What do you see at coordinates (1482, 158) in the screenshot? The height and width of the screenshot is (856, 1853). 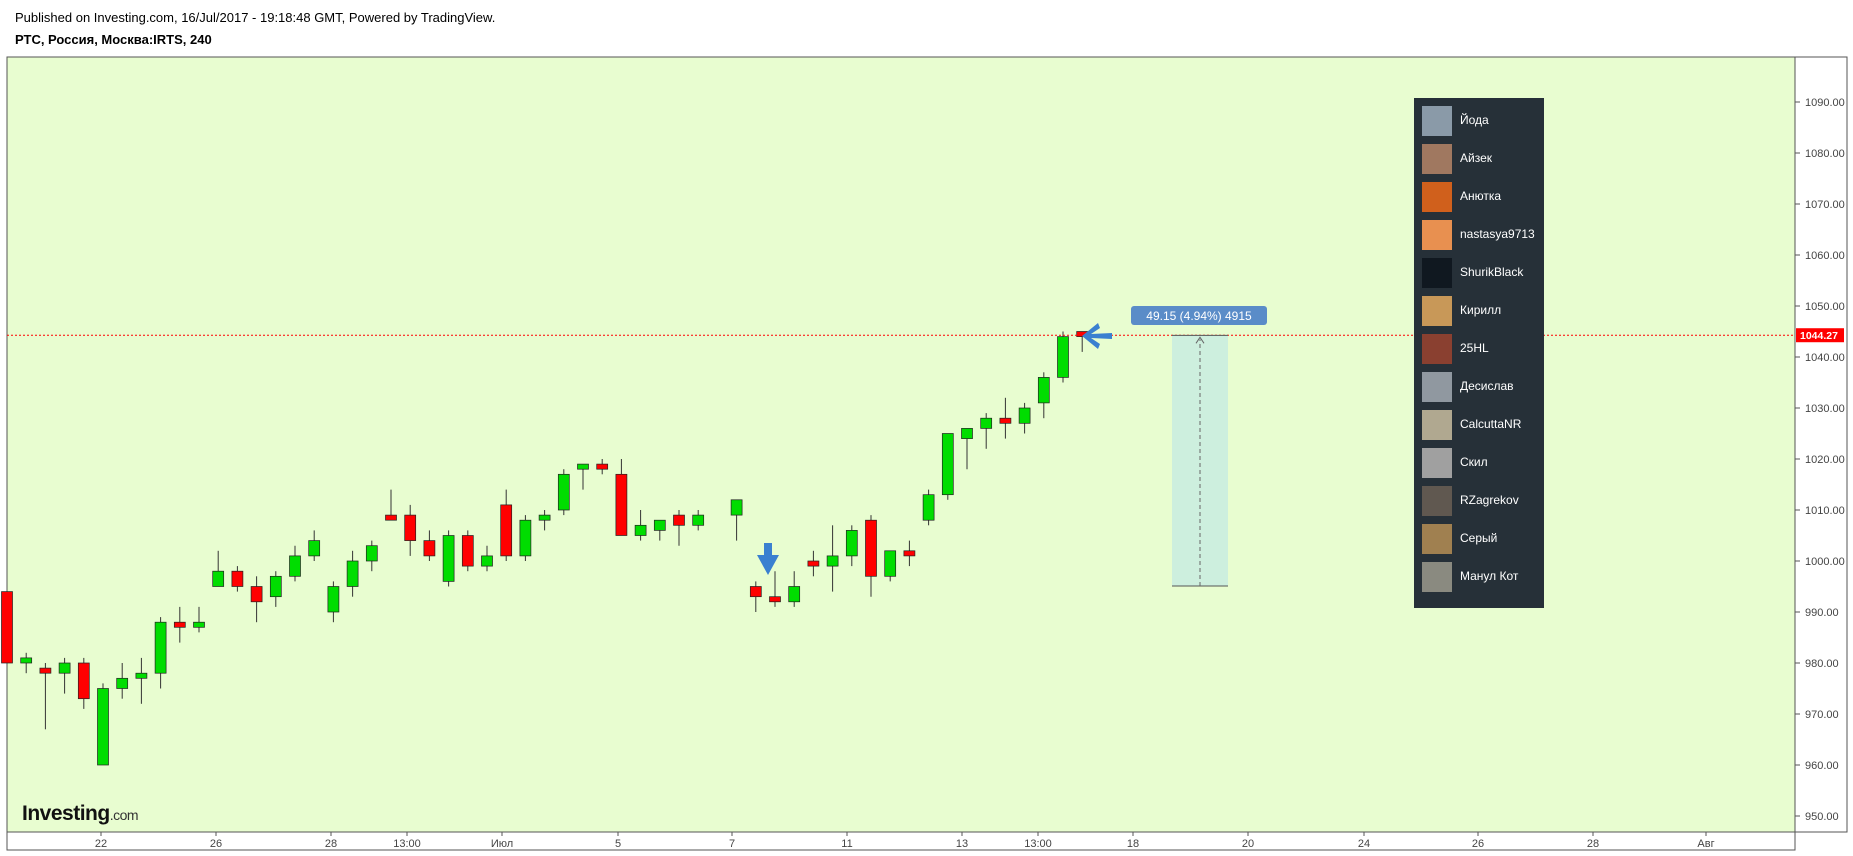 I see `user-list-item: Айзек` at bounding box center [1482, 158].